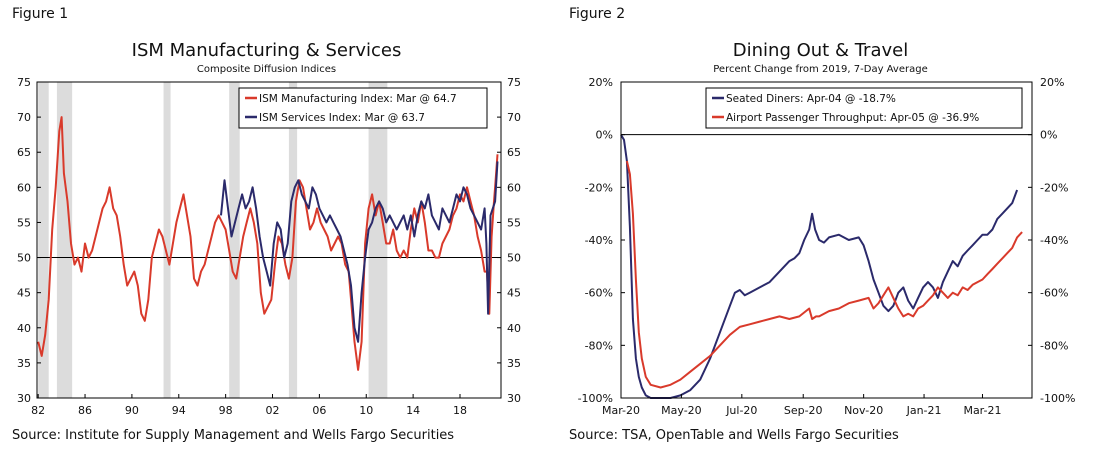  I want to click on x-tick-label: Jul-20, so click(741, 410).